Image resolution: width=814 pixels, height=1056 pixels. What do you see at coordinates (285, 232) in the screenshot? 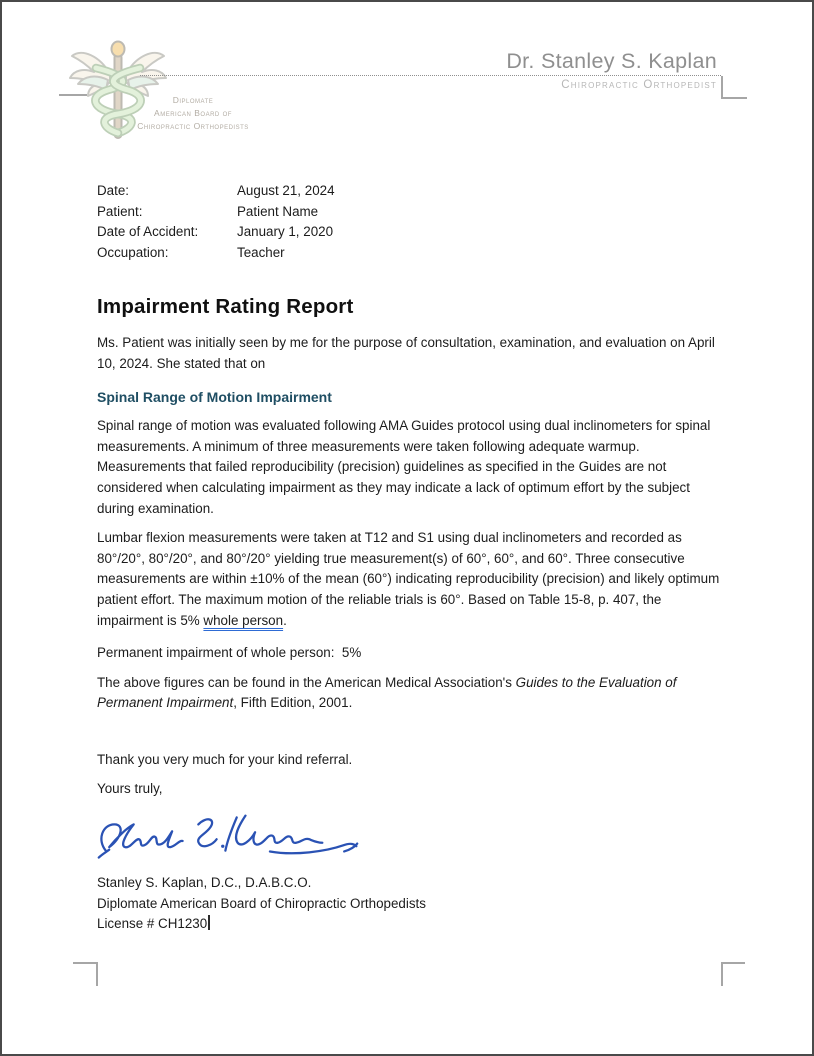
I see `field-value: January 1, 2020` at bounding box center [285, 232].